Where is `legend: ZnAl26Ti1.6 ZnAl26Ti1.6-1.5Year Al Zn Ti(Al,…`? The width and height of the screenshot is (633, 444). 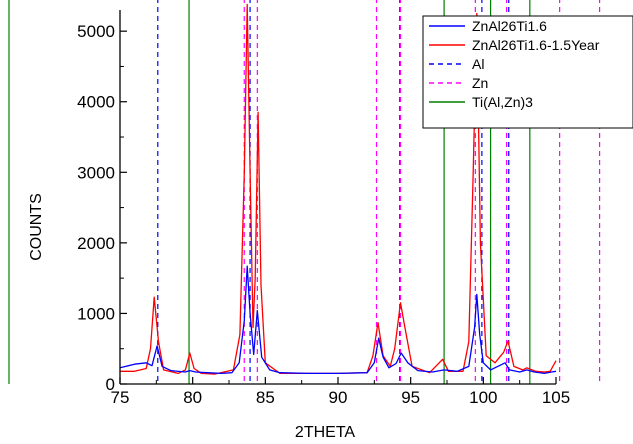
legend: ZnAl26Ti1.6 ZnAl26Ti1.6-1.5Year Al Zn Ti(Al,… is located at coordinates (527, 72).